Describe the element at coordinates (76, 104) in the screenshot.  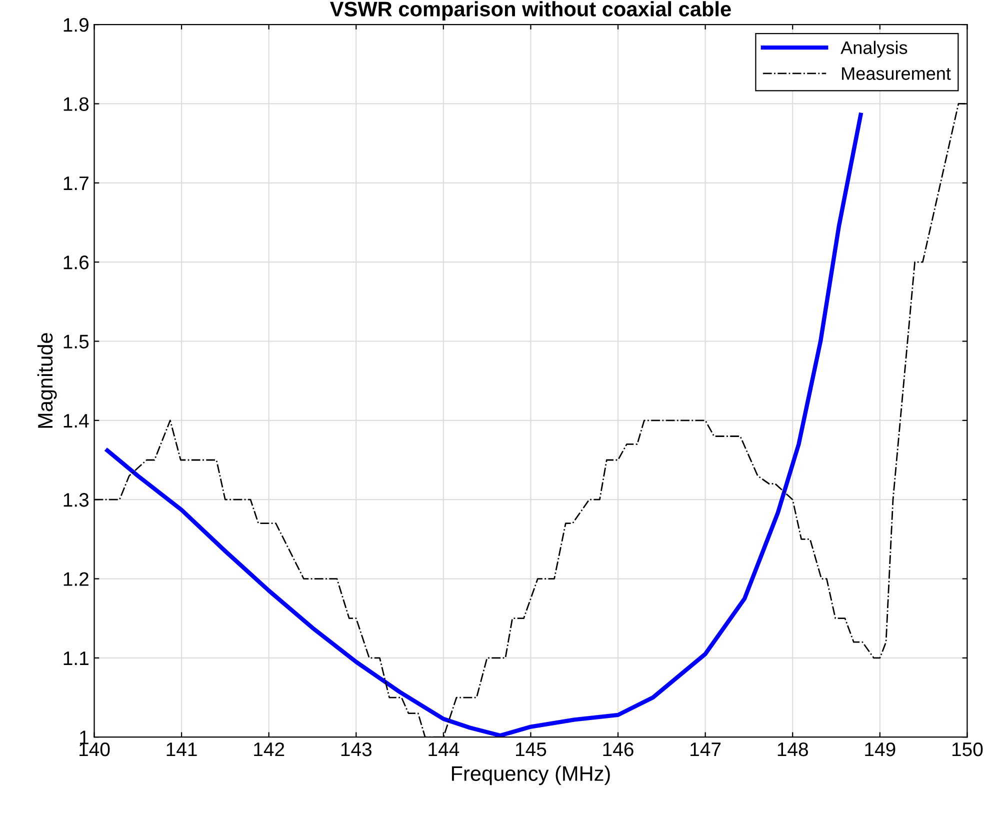
I see `y-tick-label: 1.8` at that location.